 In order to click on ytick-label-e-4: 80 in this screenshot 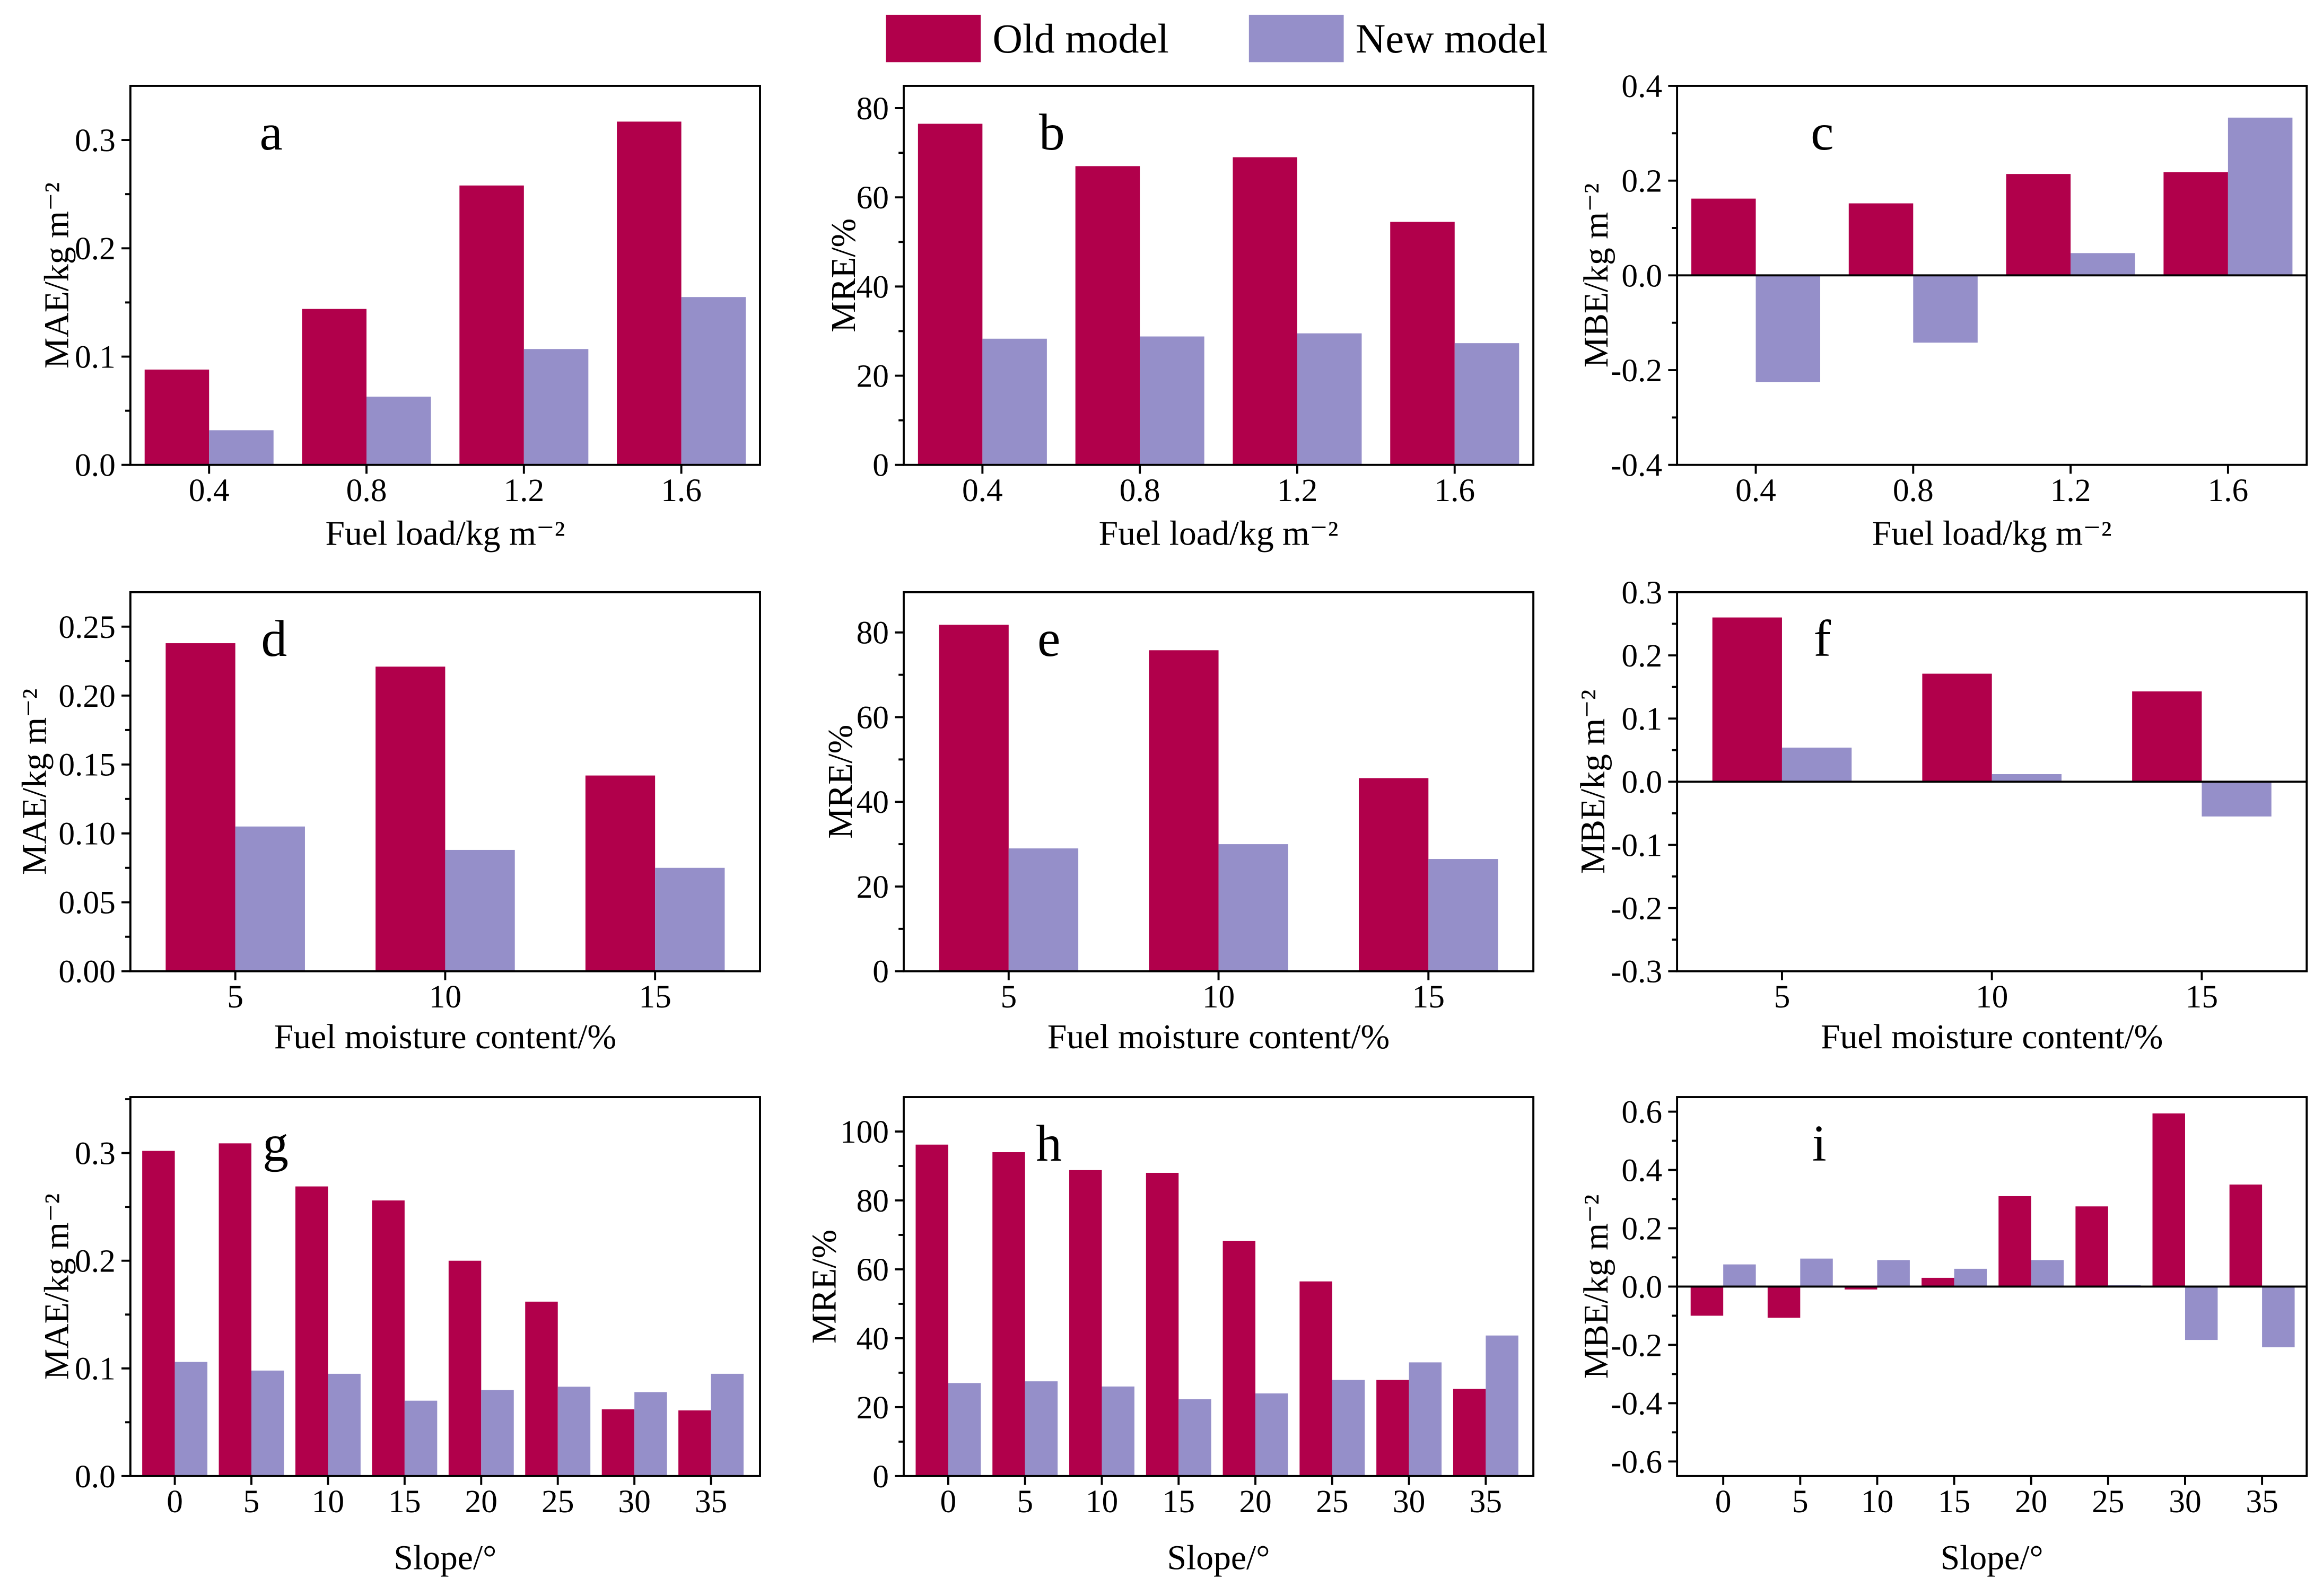, I will do `click(873, 633)`.